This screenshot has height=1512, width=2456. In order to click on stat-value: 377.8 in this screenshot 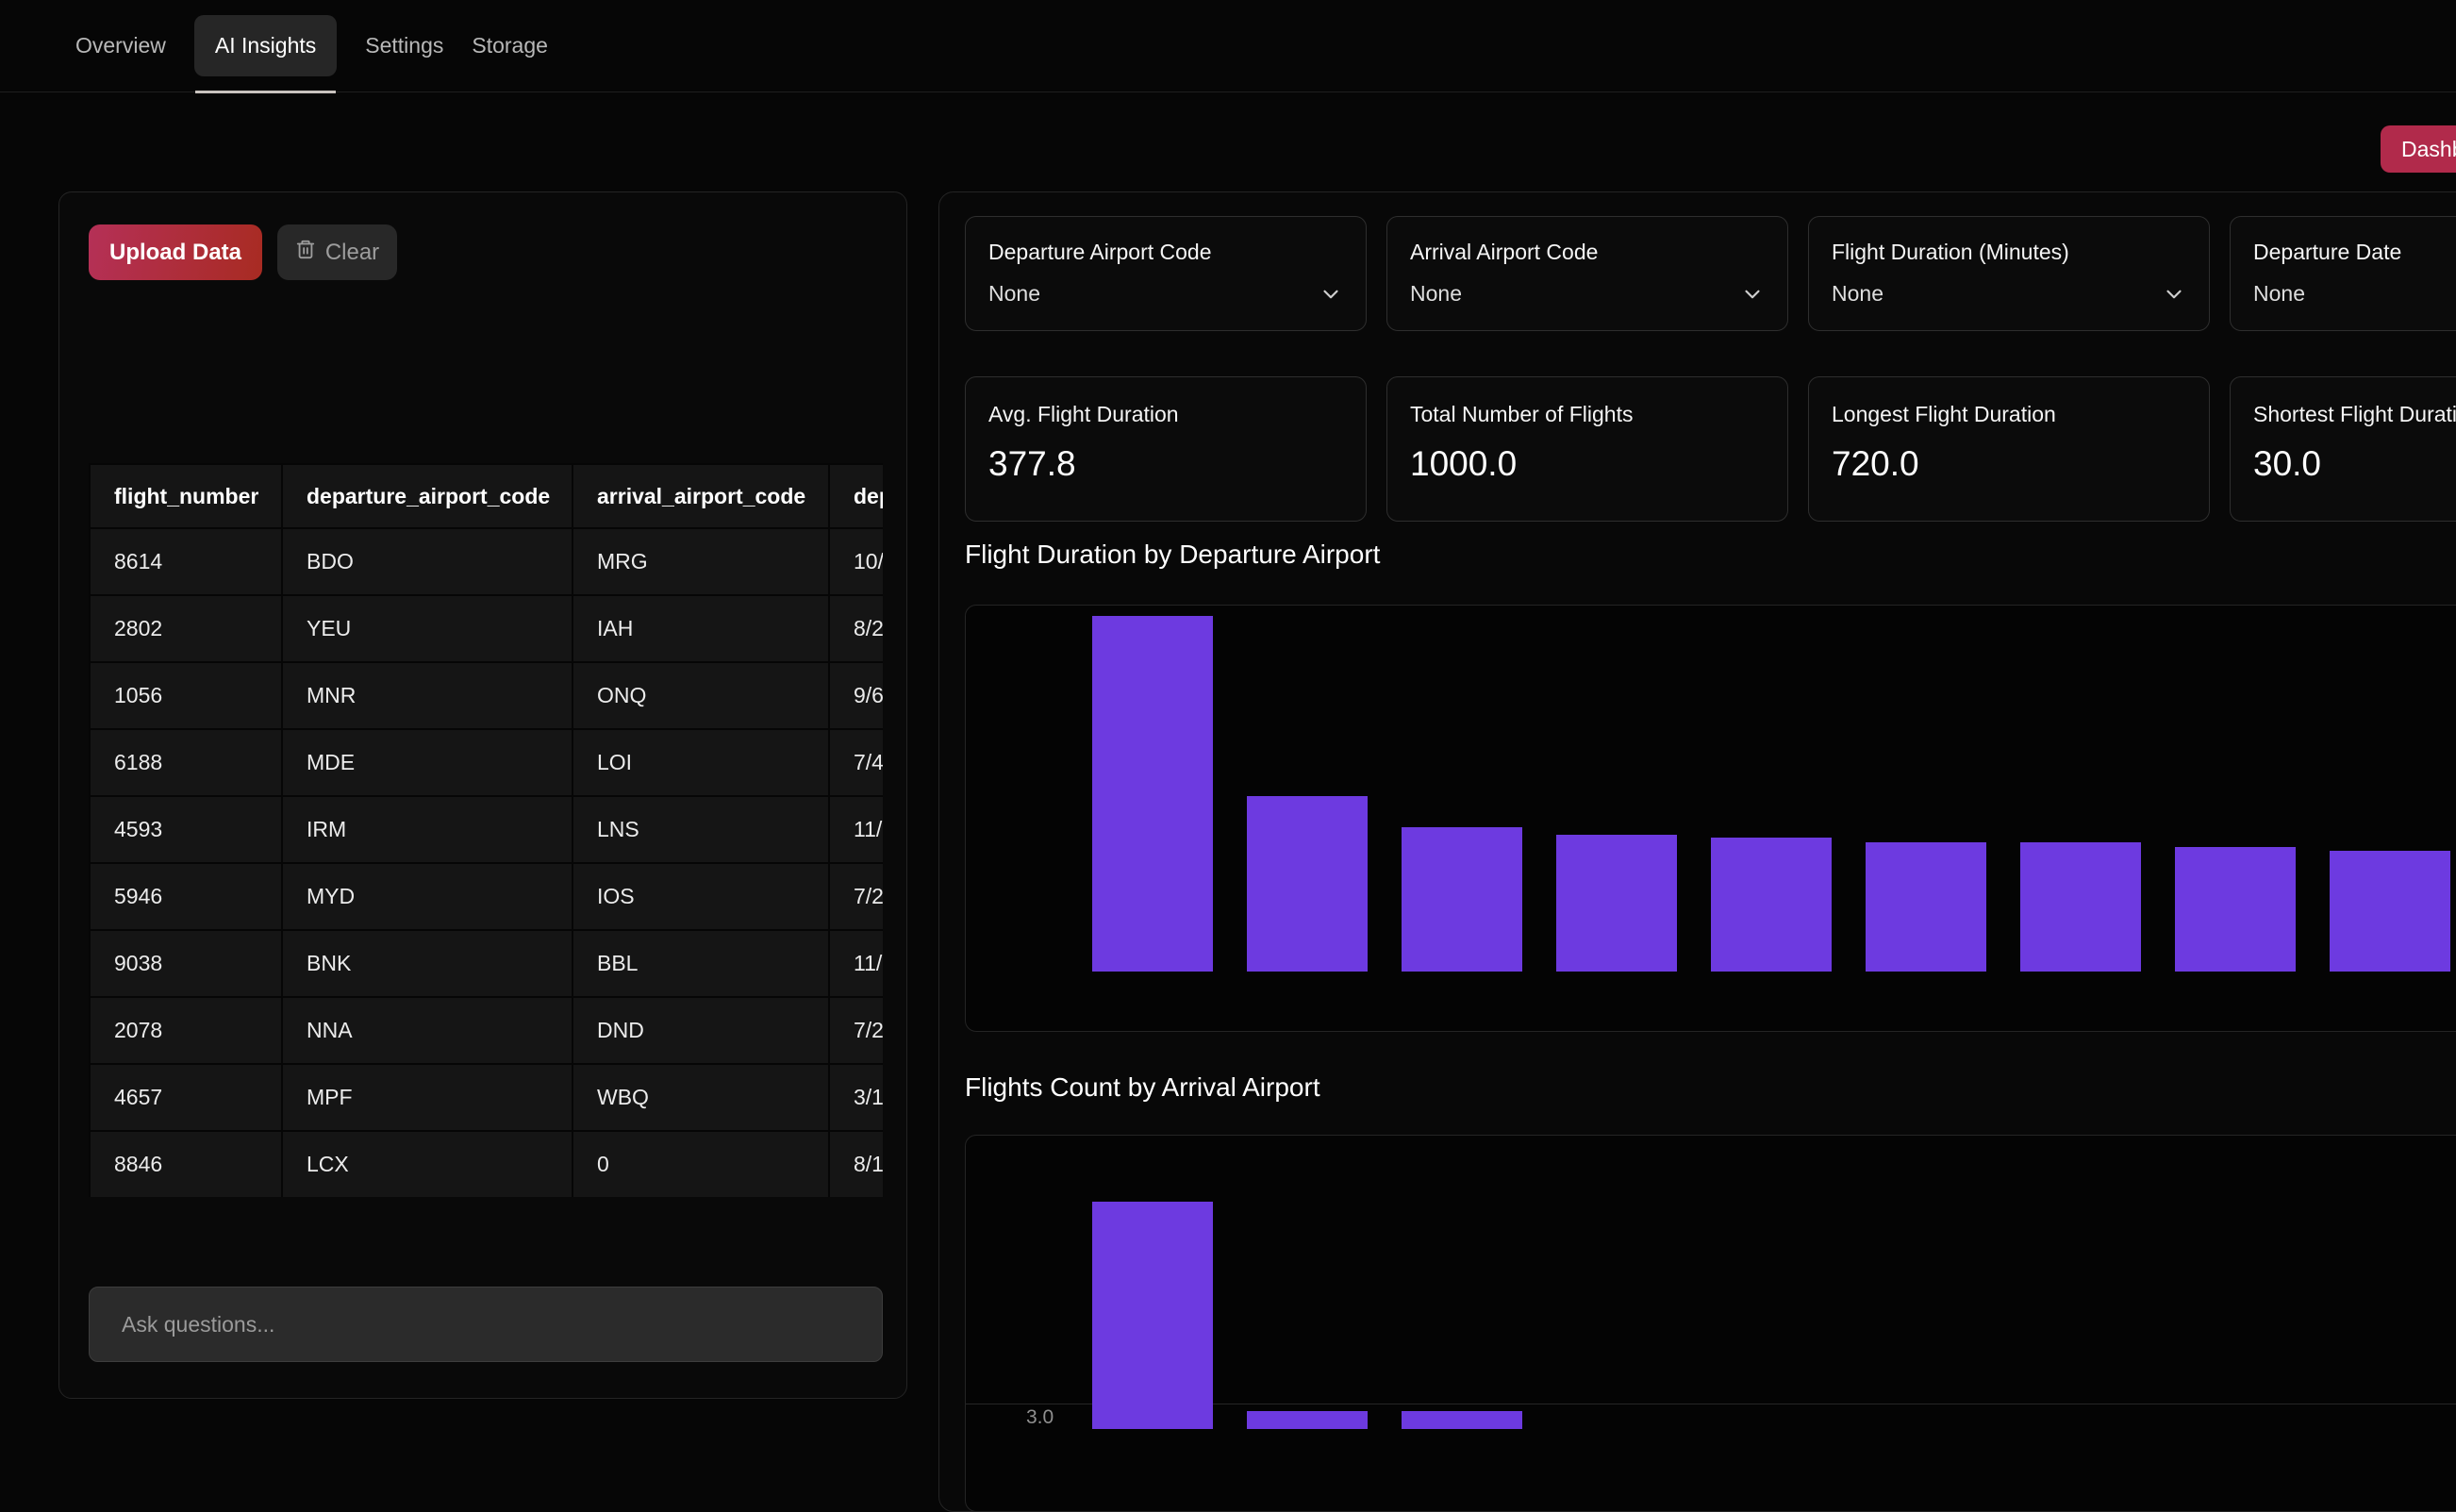, I will do `click(1032, 463)`.